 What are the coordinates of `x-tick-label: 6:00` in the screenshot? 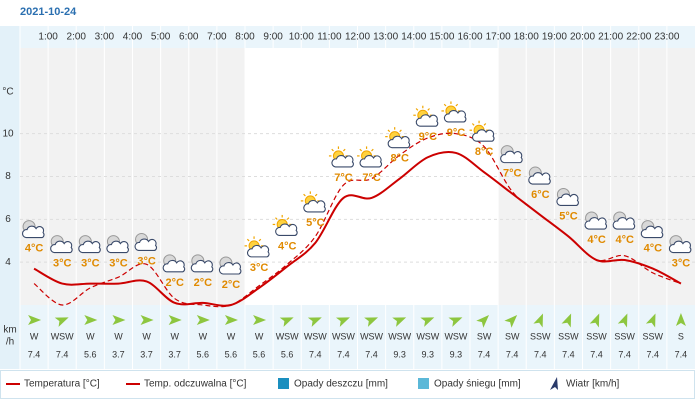 It's located at (189, 37).